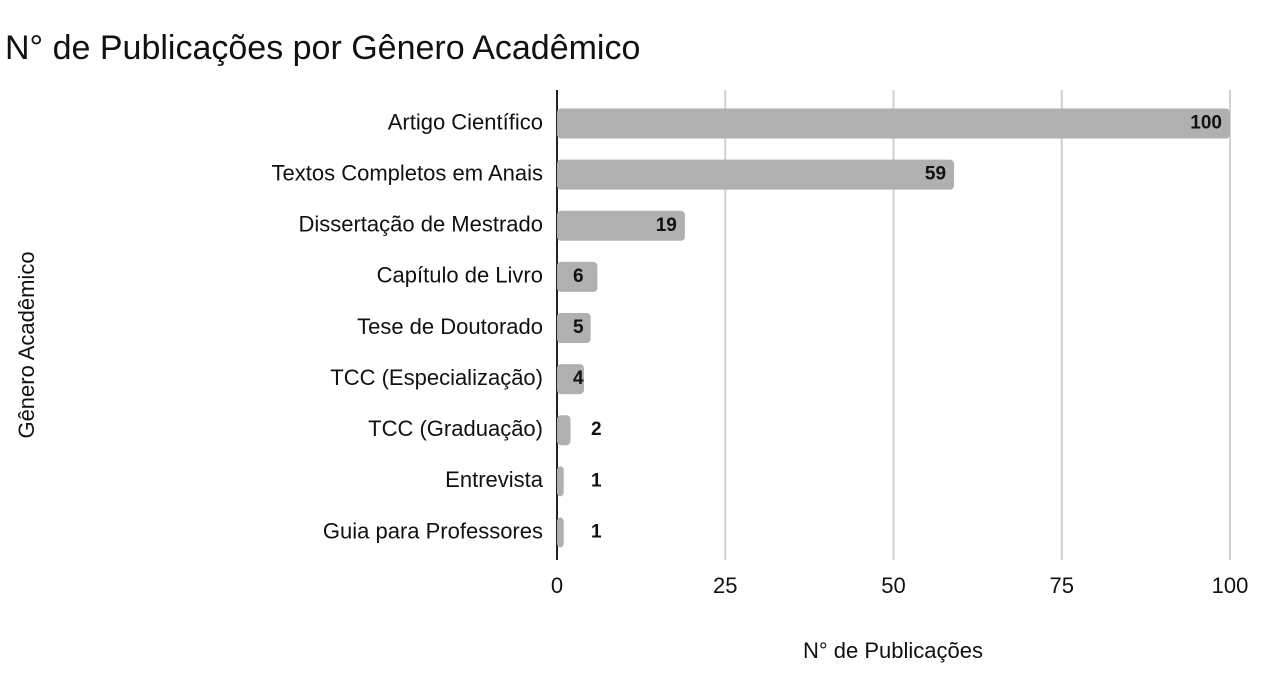 This screenshot has width=1270, height=697. I want to click on y-tick-label: Capítulo de Livro, so click(460, 275).